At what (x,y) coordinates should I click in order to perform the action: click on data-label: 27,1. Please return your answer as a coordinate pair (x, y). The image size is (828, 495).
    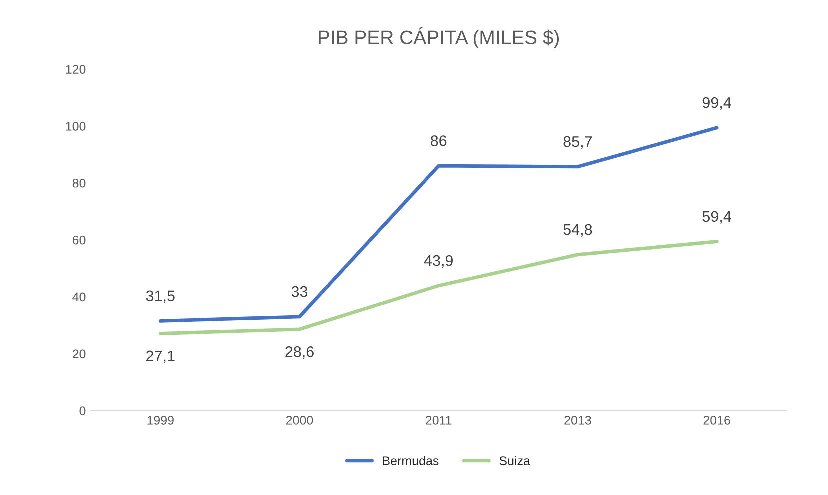
    Looking at the image, I should click on (160, 357).